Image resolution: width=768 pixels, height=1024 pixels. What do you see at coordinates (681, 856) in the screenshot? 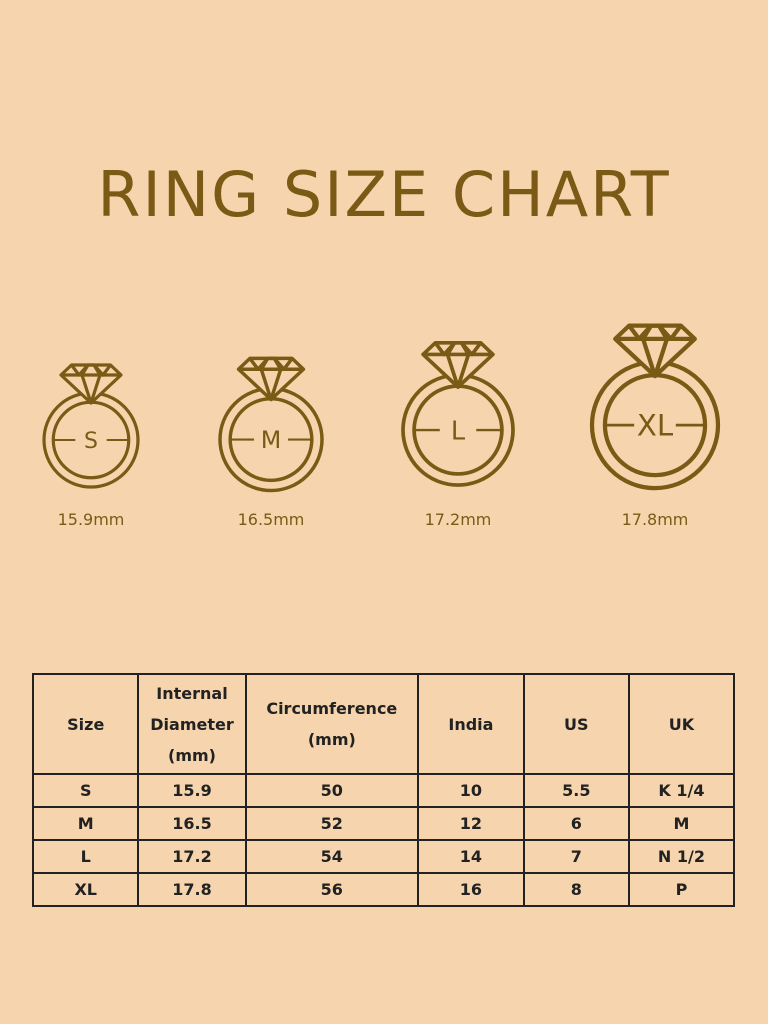
I see `table-cell: N 1/2` at bounding box center [681, 856].